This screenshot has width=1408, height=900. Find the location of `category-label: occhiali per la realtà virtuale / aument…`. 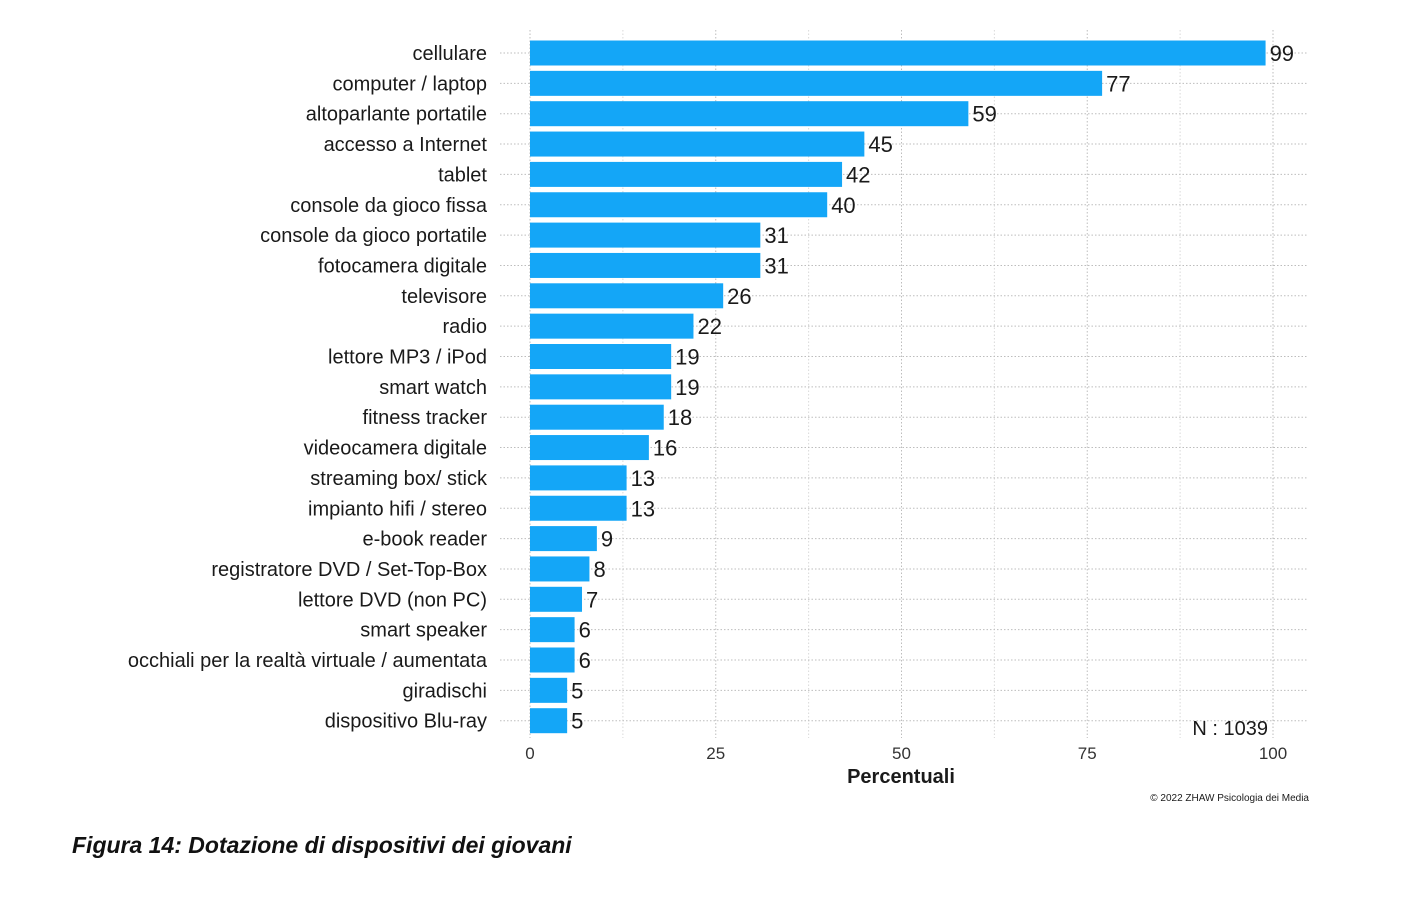

category-label: occhiali per la realtà virtuale / aument… is located at coordinates (308, 661).